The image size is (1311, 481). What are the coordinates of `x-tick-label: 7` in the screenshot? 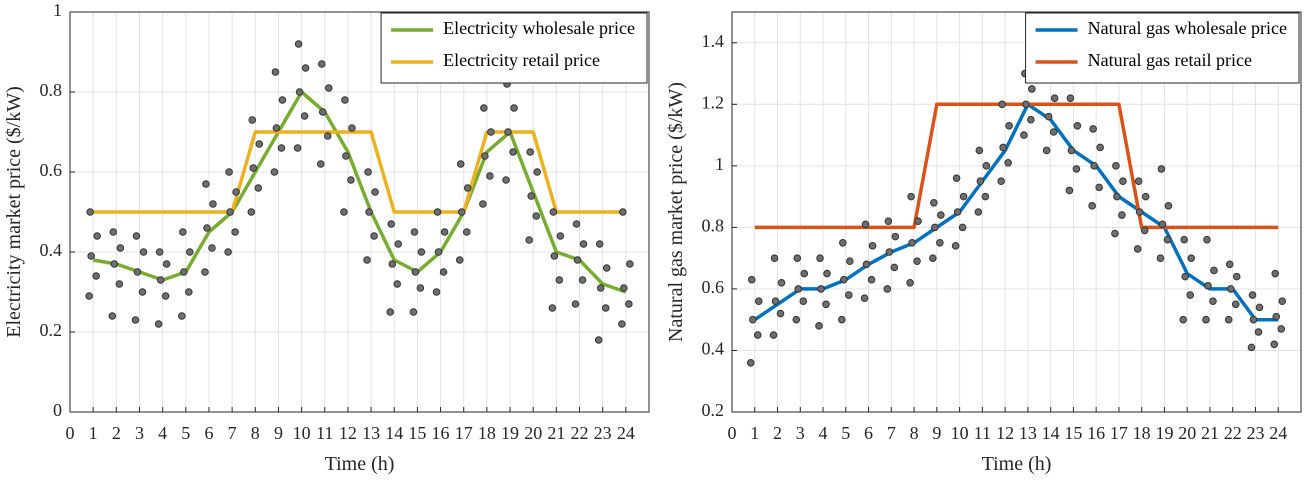 It's located at (232, 433).